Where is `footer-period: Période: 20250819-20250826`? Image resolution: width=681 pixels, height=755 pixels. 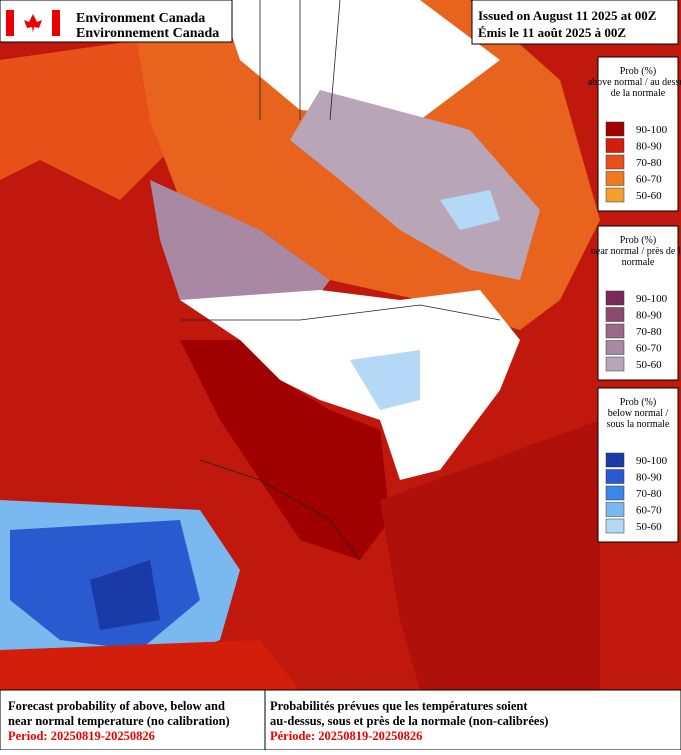 footer-period: Période: 20250819-20250826 is located at coordinates (346, 736).